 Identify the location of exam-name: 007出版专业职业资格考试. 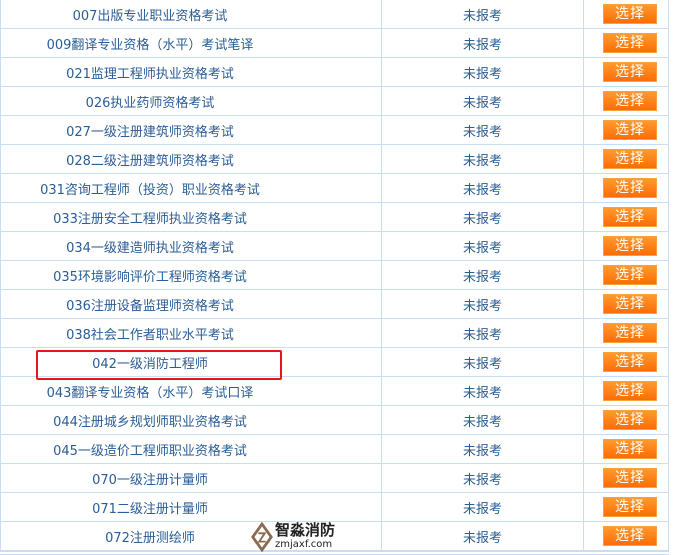
(191, 14).